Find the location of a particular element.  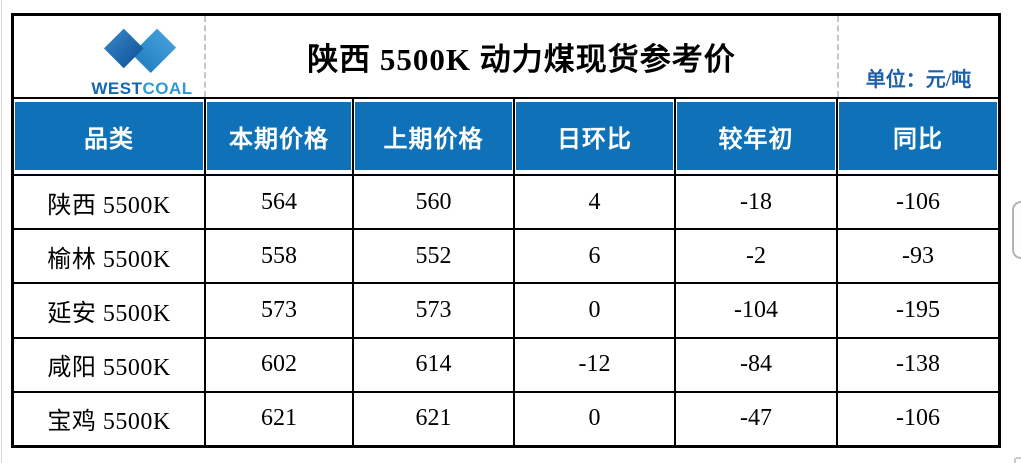

table-cell: 552 is located at coordinates (434, 256).